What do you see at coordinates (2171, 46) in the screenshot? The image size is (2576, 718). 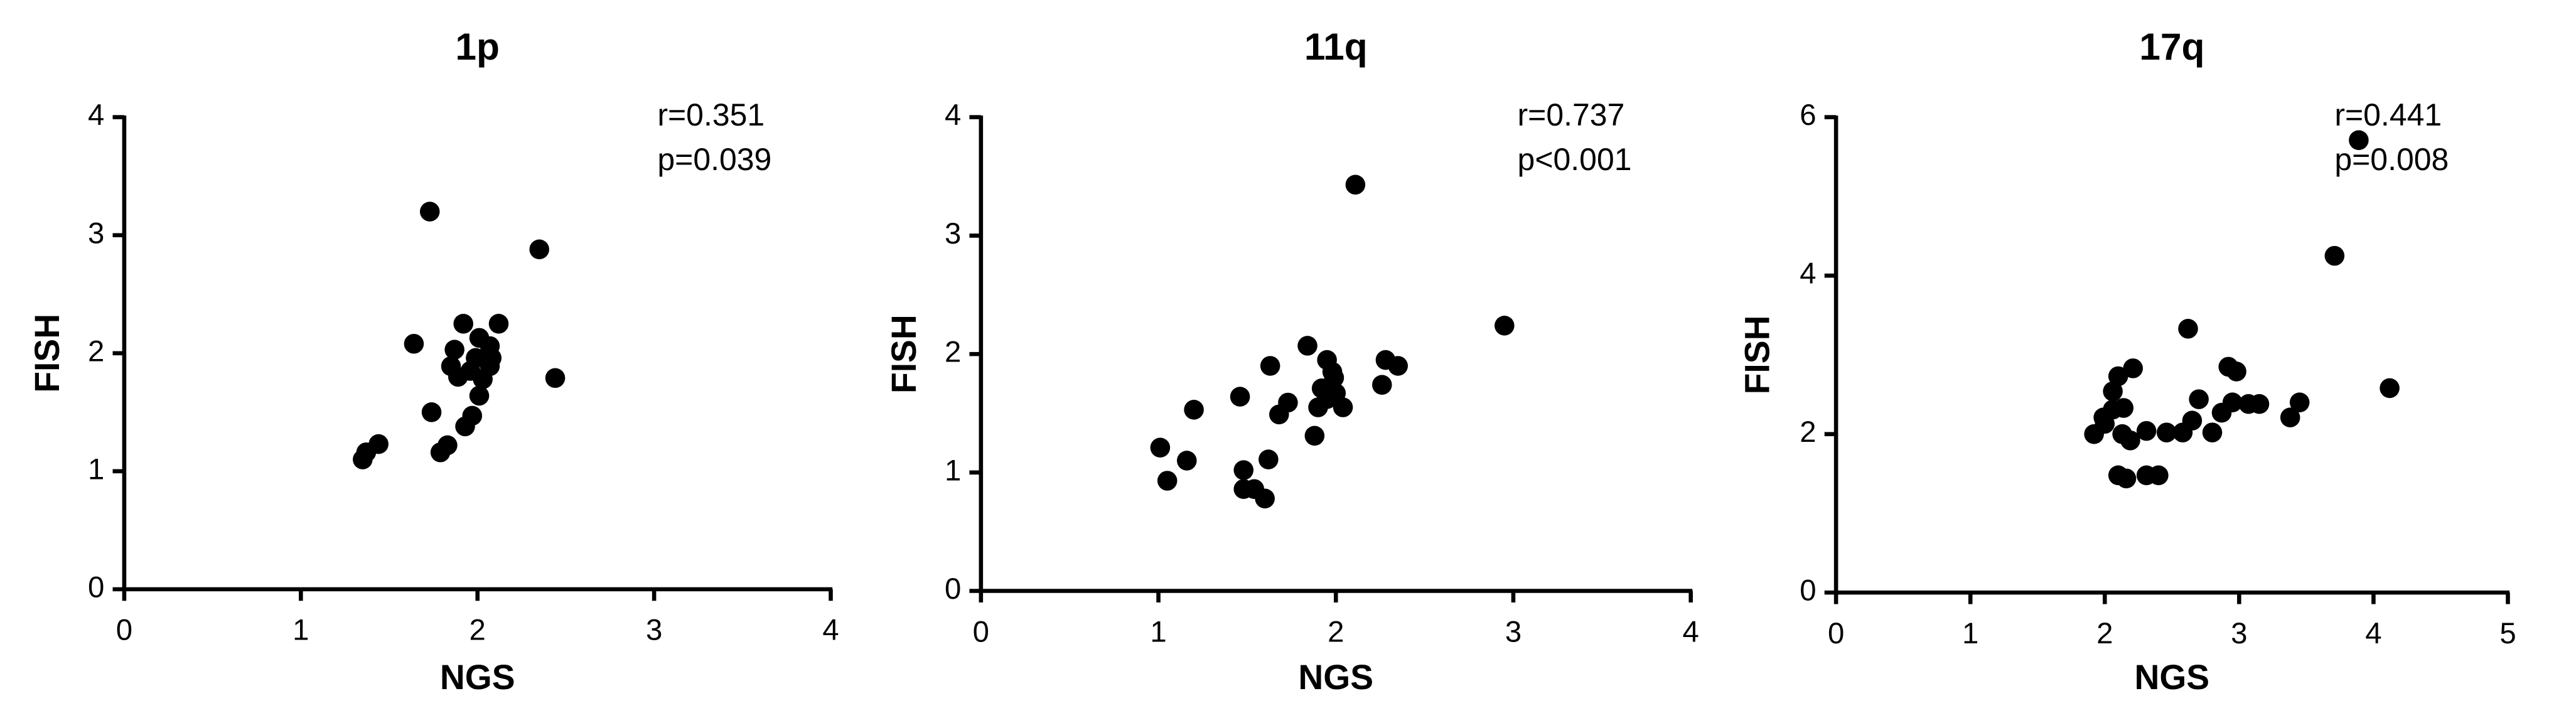 I see `chart-title: 17q` at bounding box center [2171, 46].